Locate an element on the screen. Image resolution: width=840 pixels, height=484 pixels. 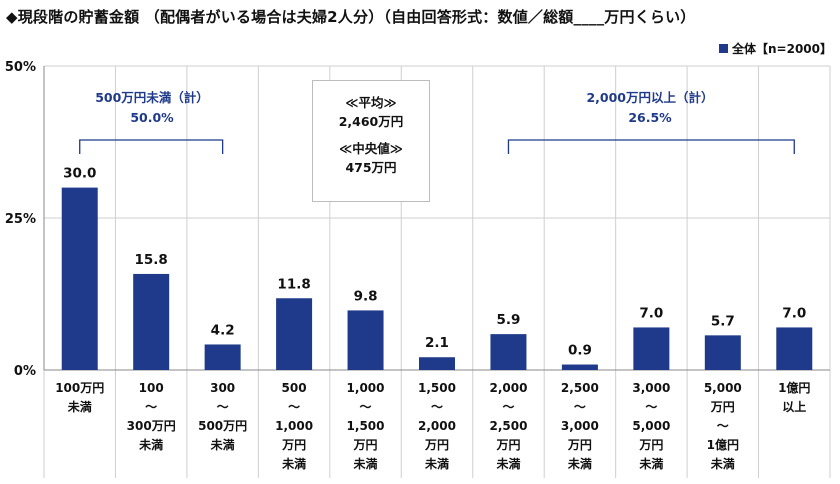
bar-value-label: 30.0 is located at coordinates (79, 174).